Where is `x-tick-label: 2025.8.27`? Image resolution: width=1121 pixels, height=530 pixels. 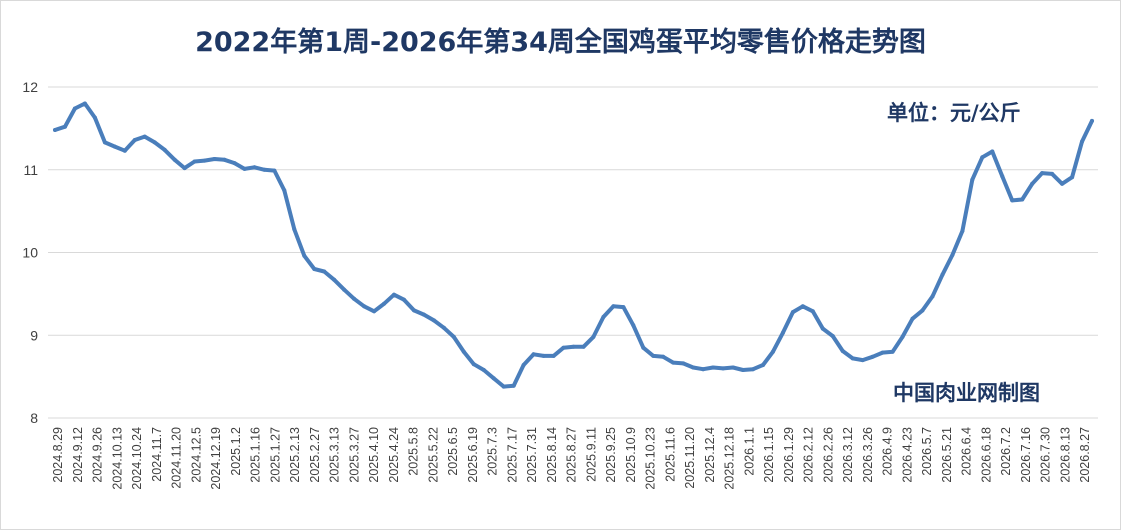 x-tick-label: 2025.8.27 is located at coordinates (572, 455).